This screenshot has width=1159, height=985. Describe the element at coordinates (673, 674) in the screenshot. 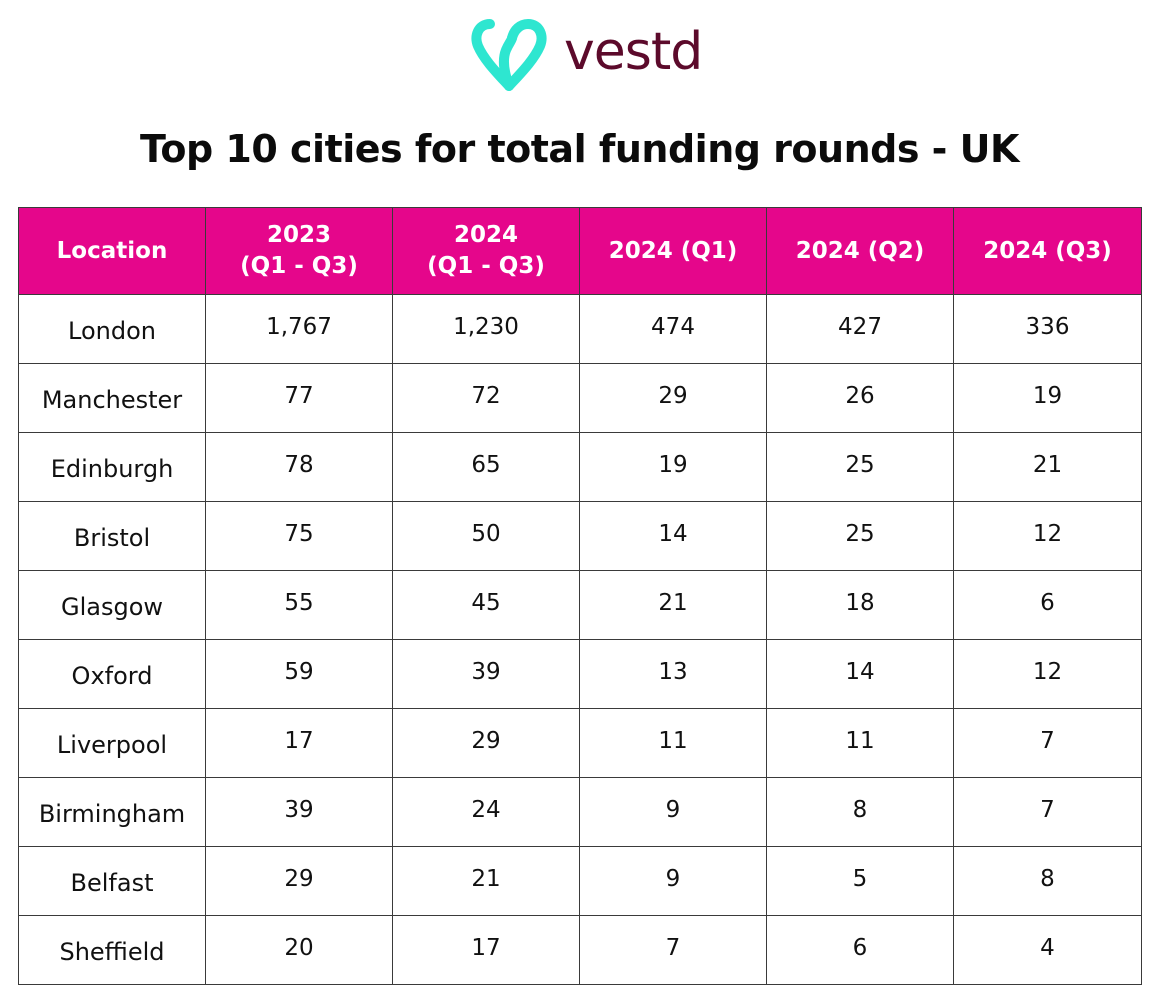

I see `value-cell: 13` at that location.